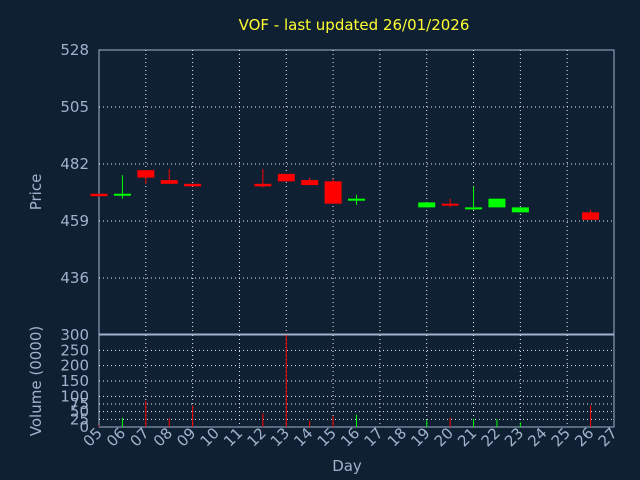 This screenshot has width=640, height=480. Describe the element at coordinates (74, 335) in the screenshot. I see `volume-tick-label: 300` at that location.